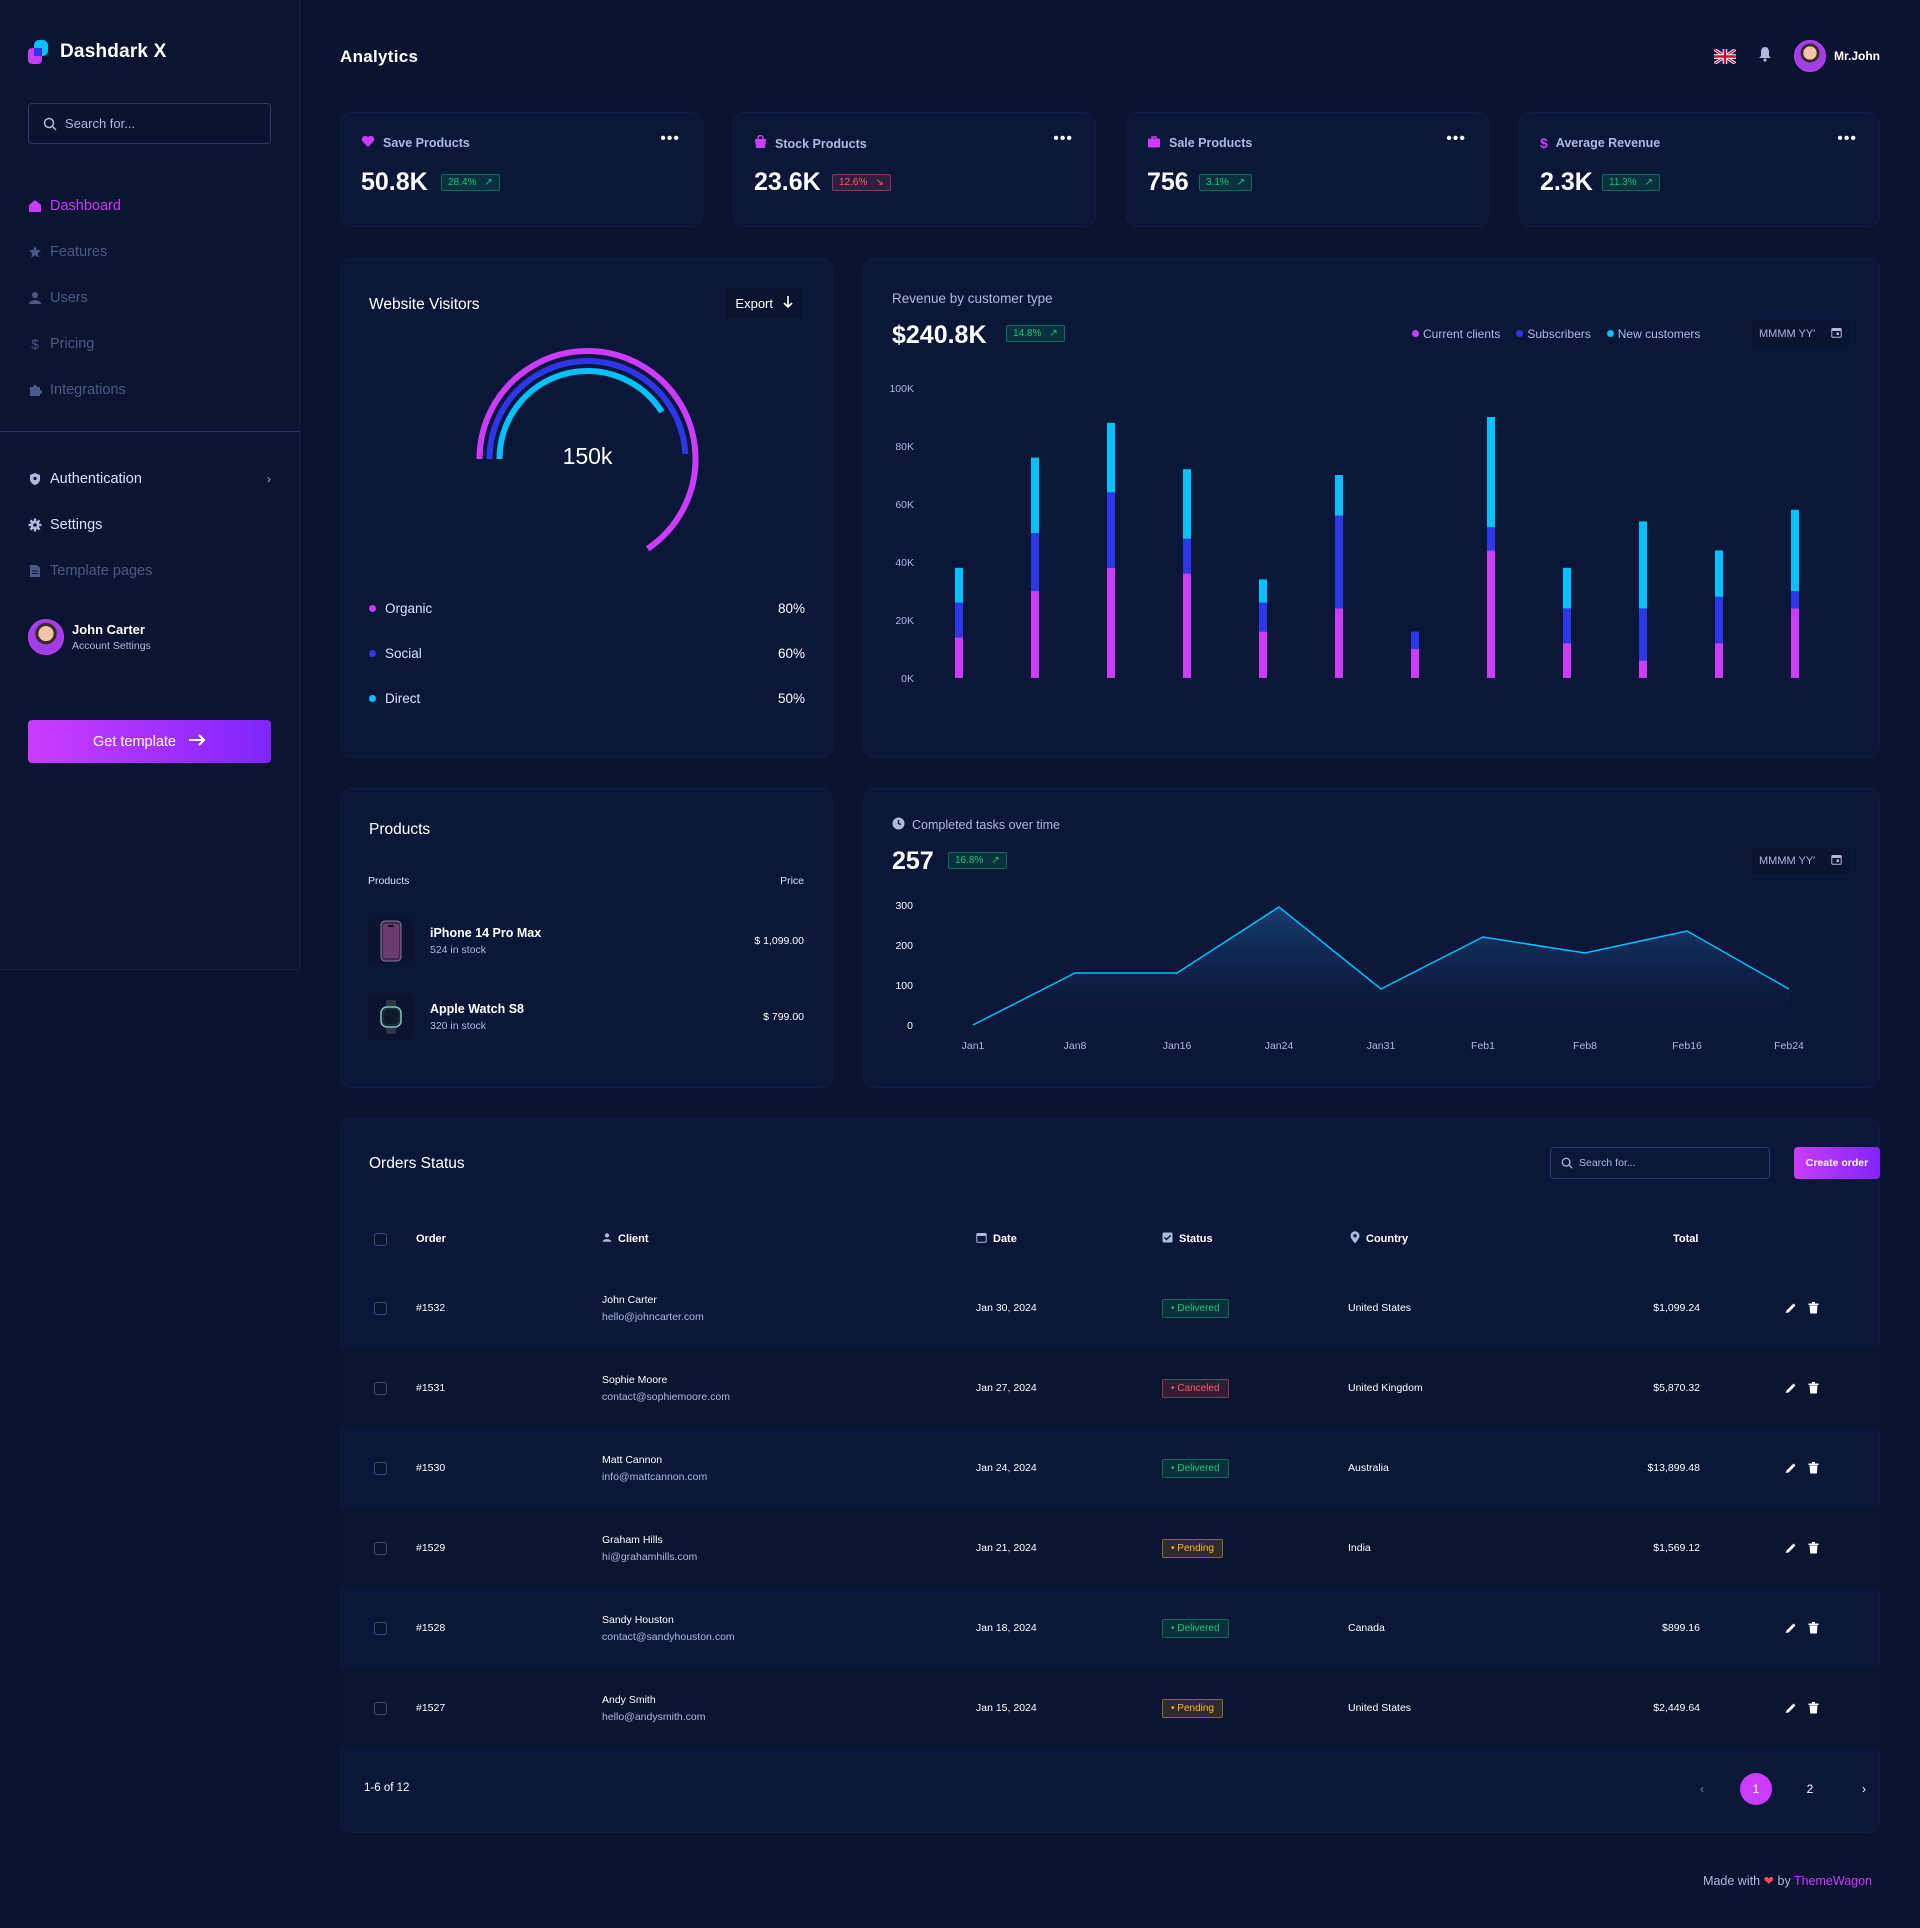  What do you see at coordinates (1832, 1881) in the screenshot?
I see `themewagon-link: ThemeWagon` at bounding box center [1832, 1881].